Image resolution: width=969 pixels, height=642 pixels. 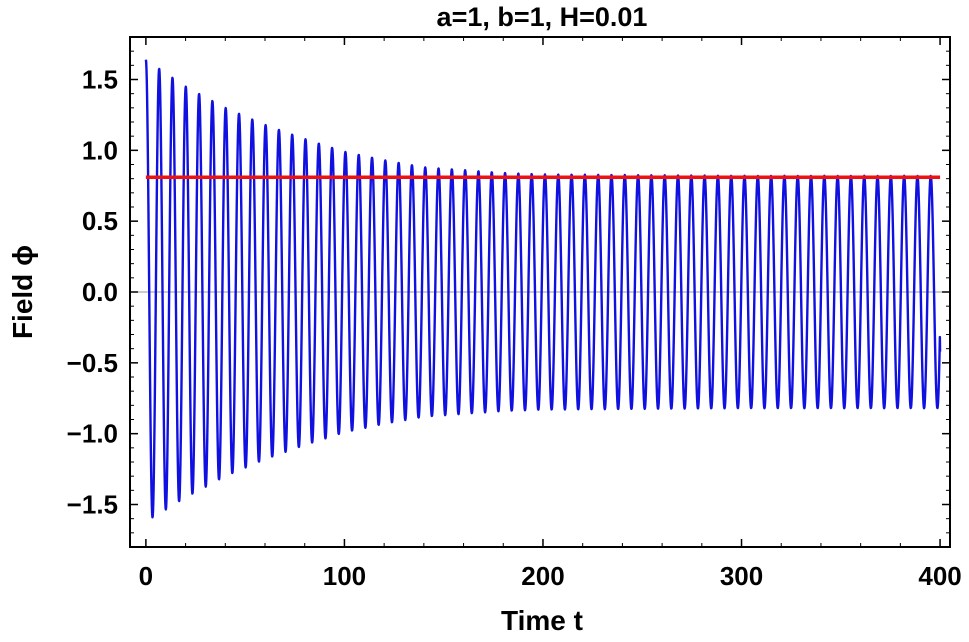 I want to click on x-tick-label: 400, so click(x=939, y=576).